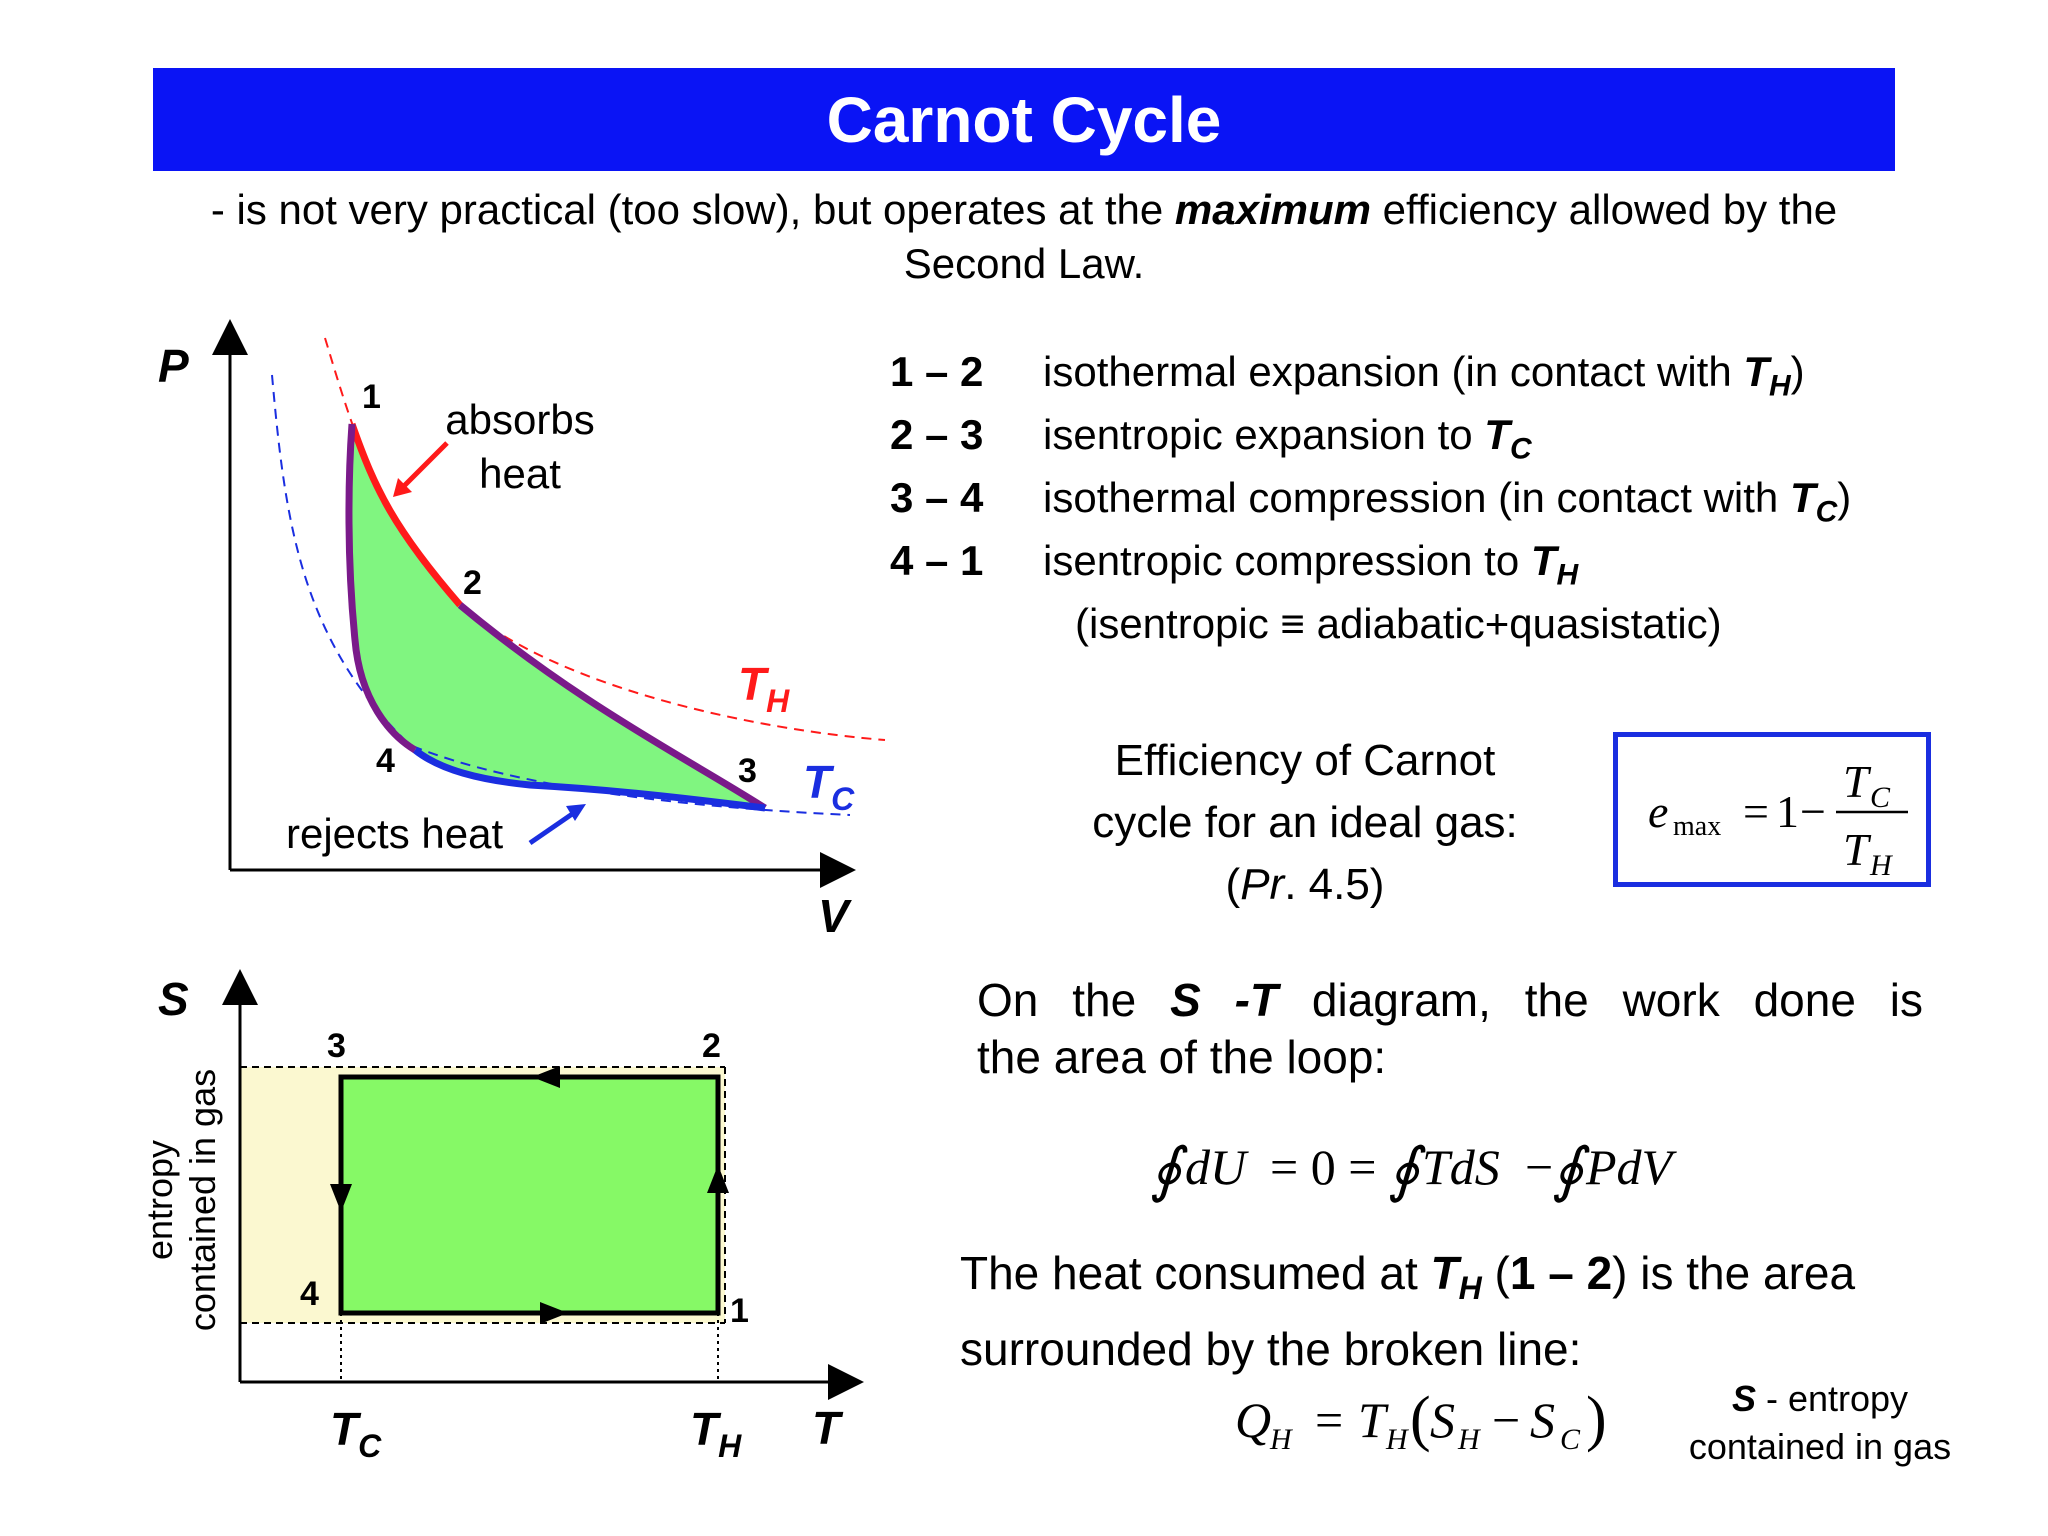 This screenshot has width=2048, height=1536. What do you see at coordinates (173, 366) in the screenshot?
I see `p-axis-label: P` at bounding box center [173, 366].